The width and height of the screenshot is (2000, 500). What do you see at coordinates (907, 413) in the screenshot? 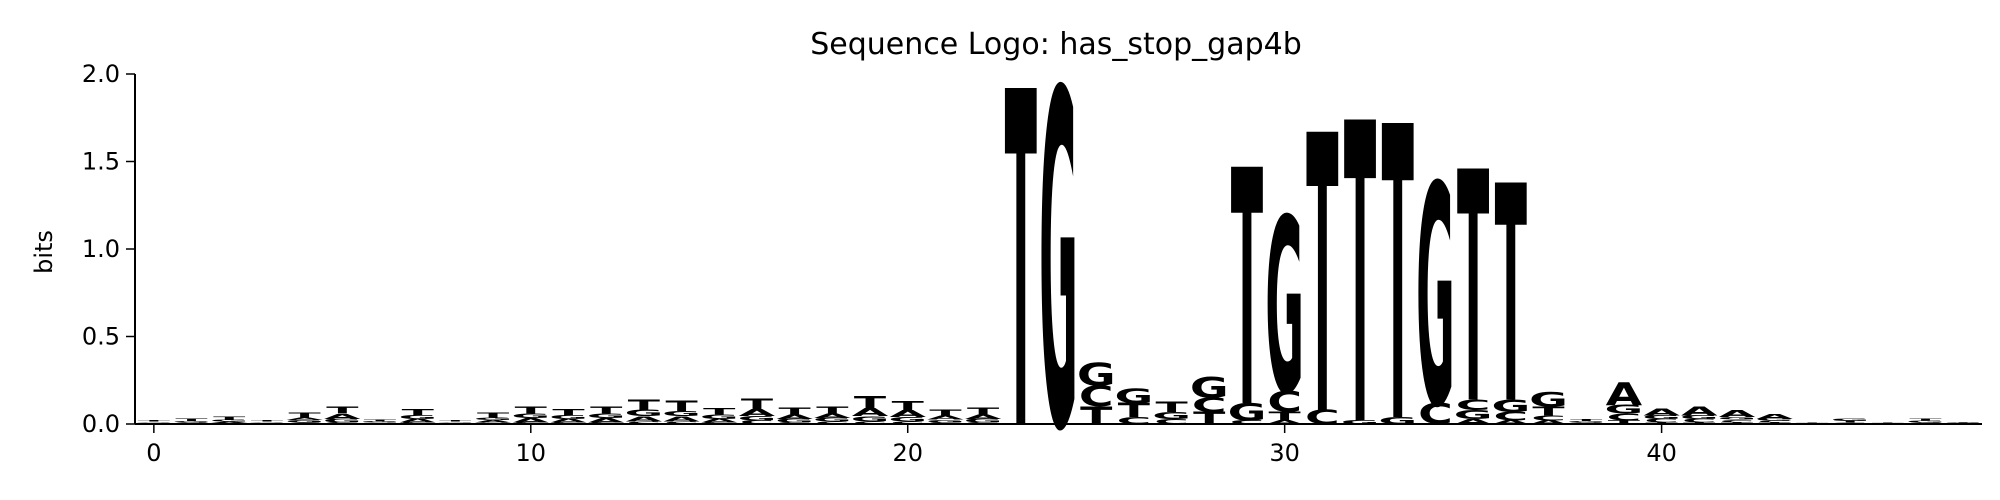
I see `logo-letter-a-pos-20: A` at bounding box center [907, 413].